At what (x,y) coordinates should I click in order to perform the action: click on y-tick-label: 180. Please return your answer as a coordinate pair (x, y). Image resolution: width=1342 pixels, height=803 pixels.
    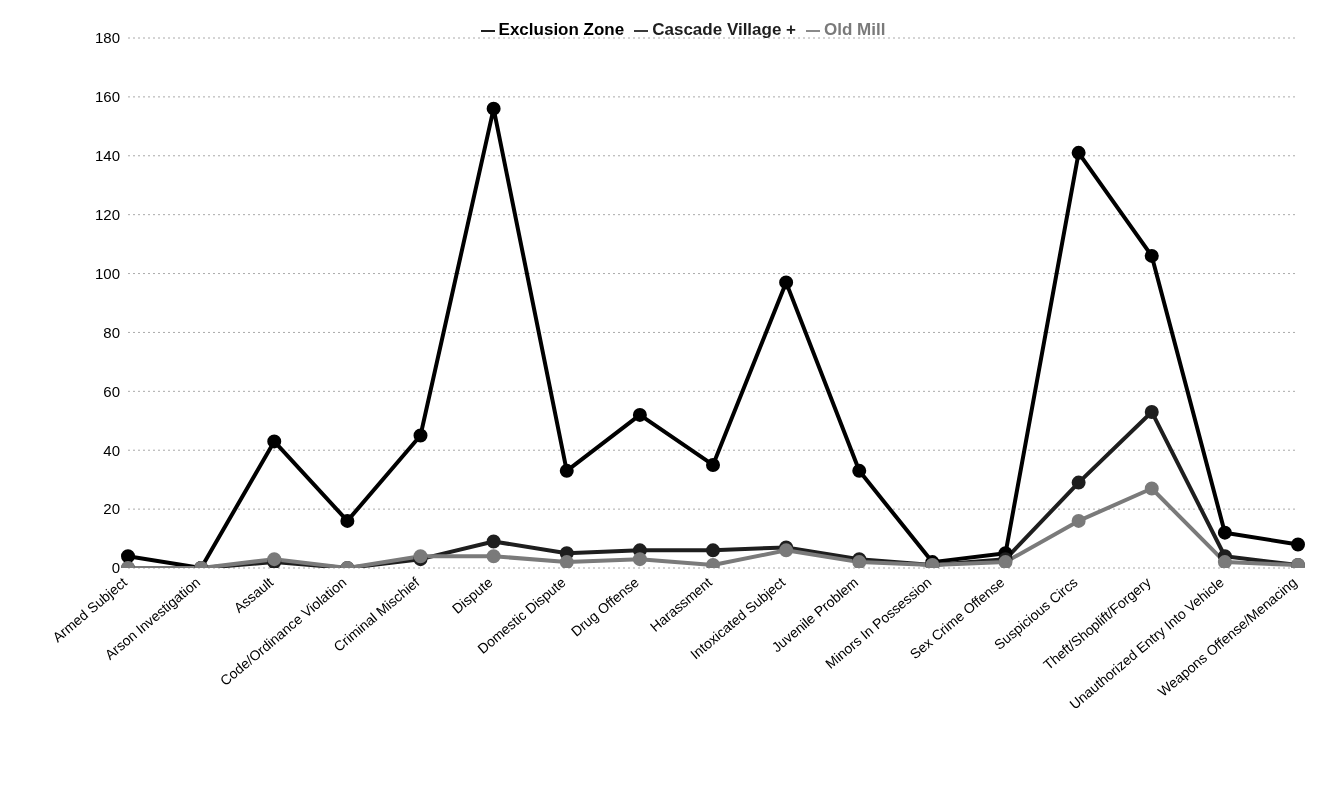
    Looking at the image, I should click on (107, 38).